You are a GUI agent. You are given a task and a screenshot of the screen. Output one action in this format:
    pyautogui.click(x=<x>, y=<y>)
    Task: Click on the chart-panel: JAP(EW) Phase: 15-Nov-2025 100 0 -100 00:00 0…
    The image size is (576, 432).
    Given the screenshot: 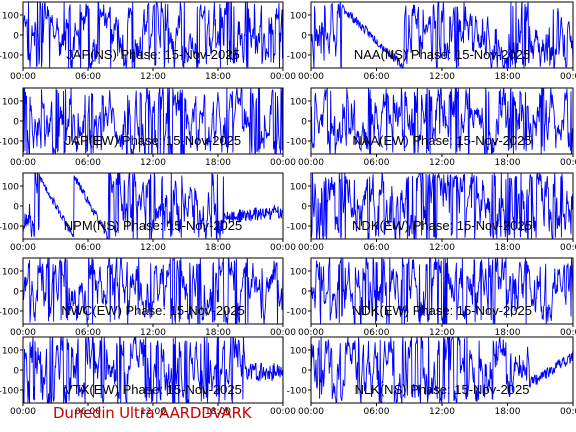 What is the action you would take?
    pyautogui.click(x=148, y=127)
    